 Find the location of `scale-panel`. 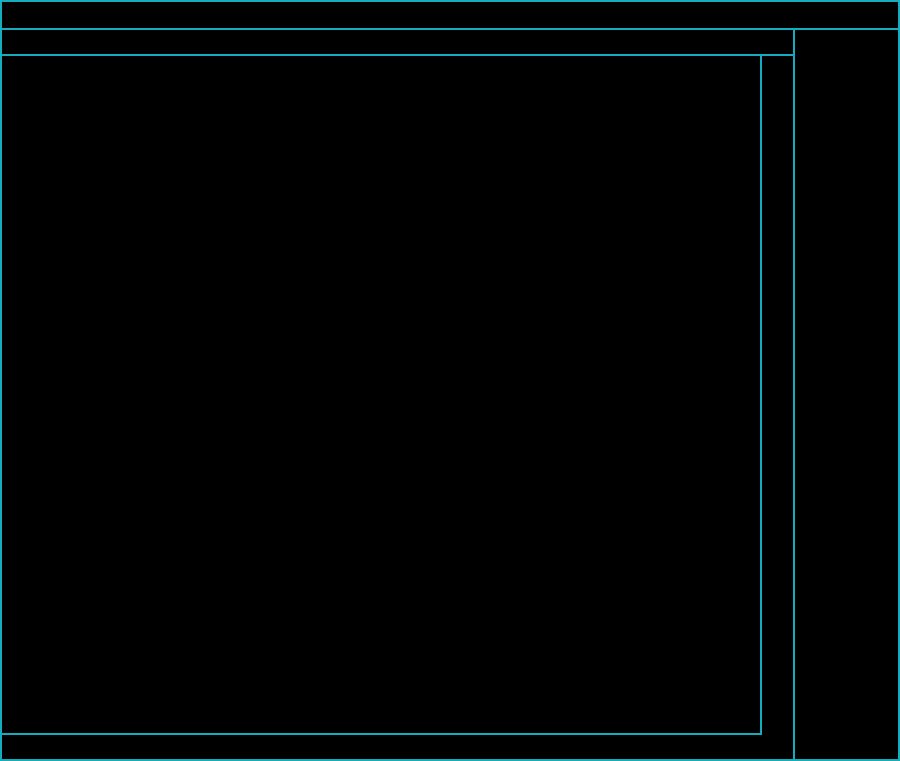

scale-panel is located at coordinates (845, 394).